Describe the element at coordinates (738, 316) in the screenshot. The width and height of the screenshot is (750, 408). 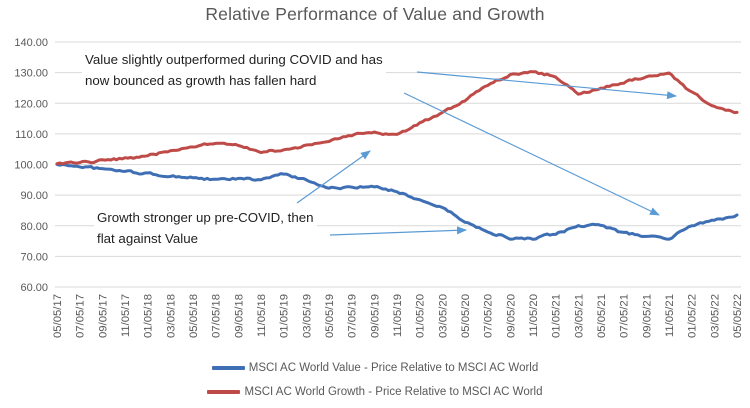
I see `x-tick-label: 05/05/22` at that location.